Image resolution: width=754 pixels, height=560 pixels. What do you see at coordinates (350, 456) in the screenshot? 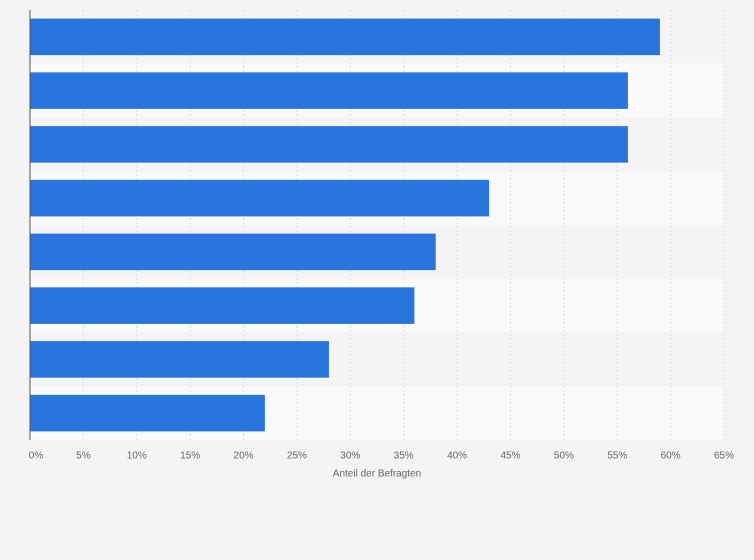
I see `x-tick-label: 30%` at bounding box center [350, 456].